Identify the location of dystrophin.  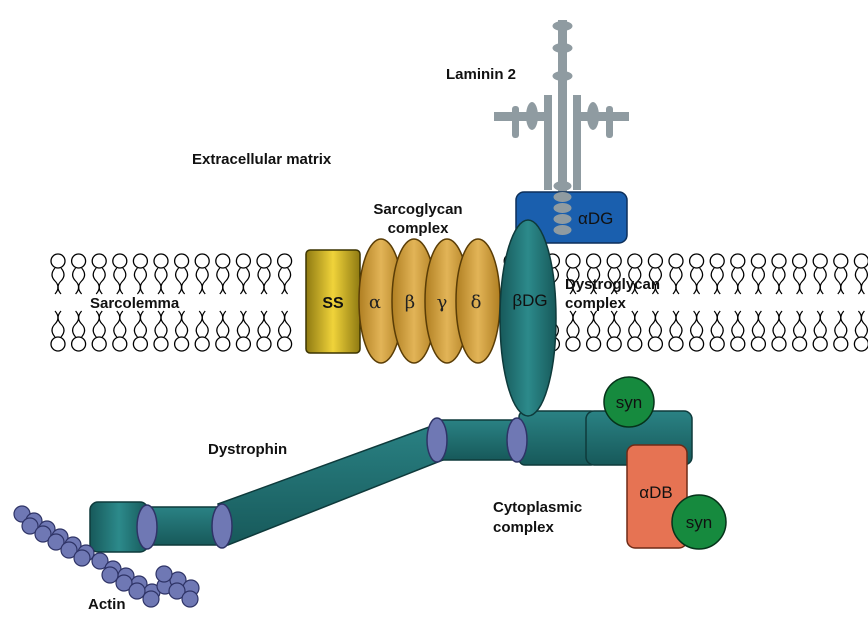
(306, 486).